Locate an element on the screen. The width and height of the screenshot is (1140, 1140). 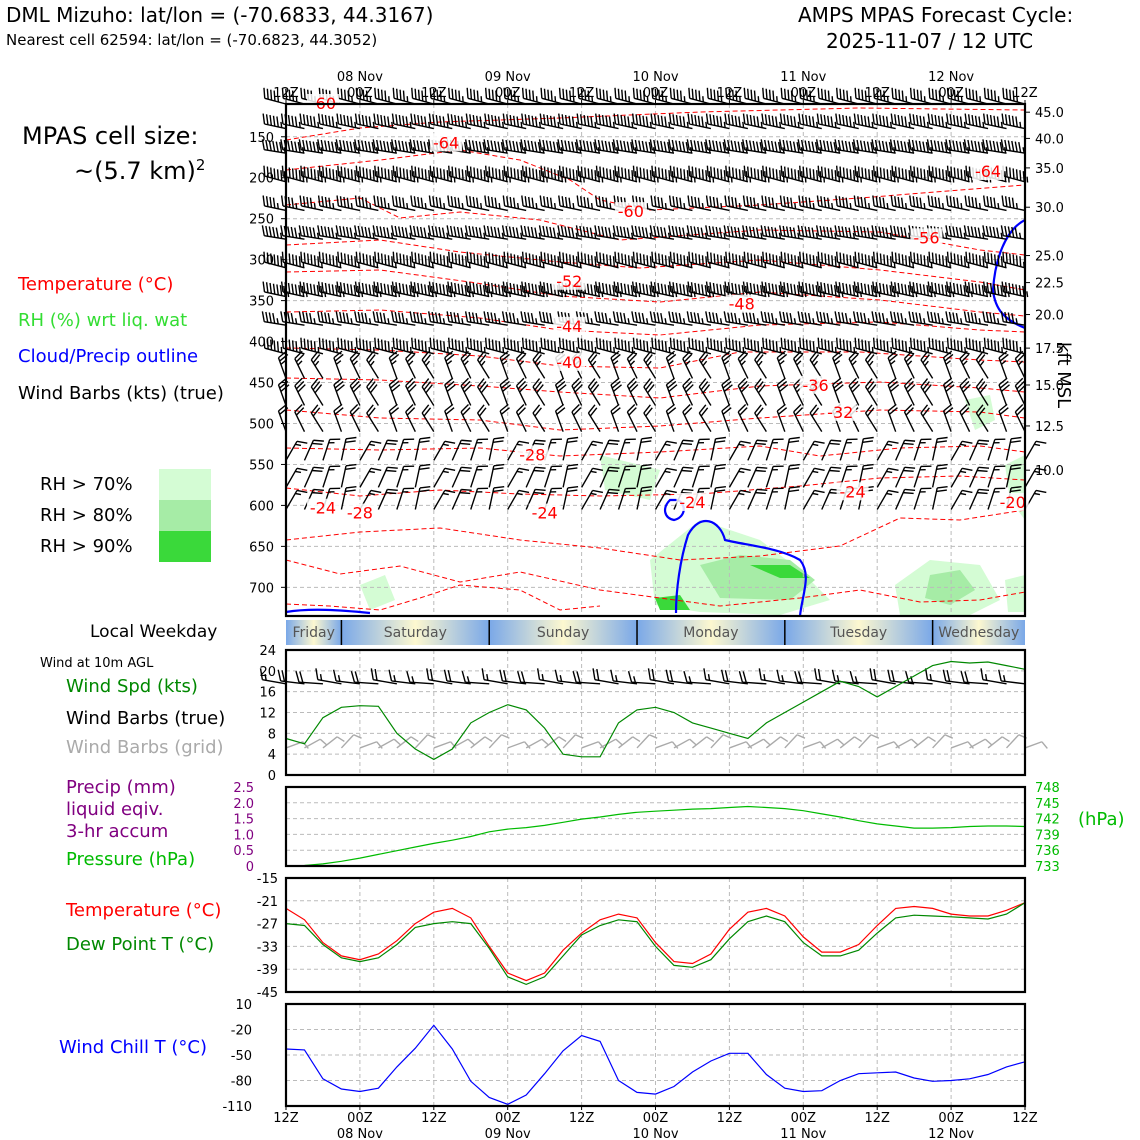
wind-speed-line is located at coordinates (655, 710).